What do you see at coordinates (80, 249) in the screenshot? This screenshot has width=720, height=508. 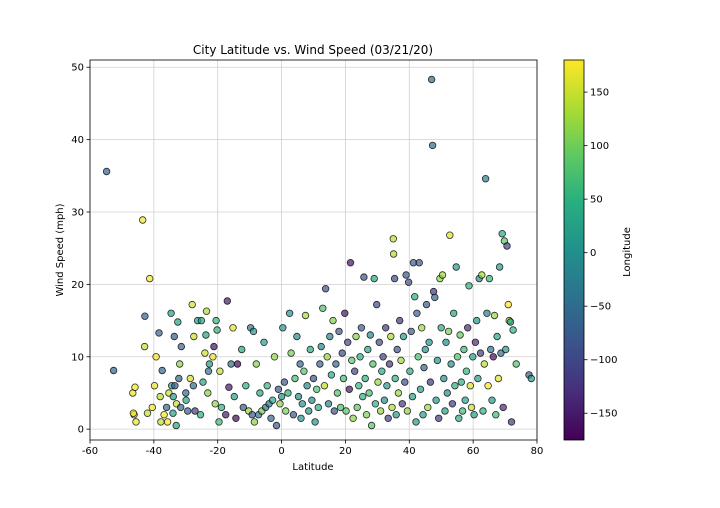 I see `y-axis-ticks: 0 10 20 30 40 50` at bounding box center [80, 249].